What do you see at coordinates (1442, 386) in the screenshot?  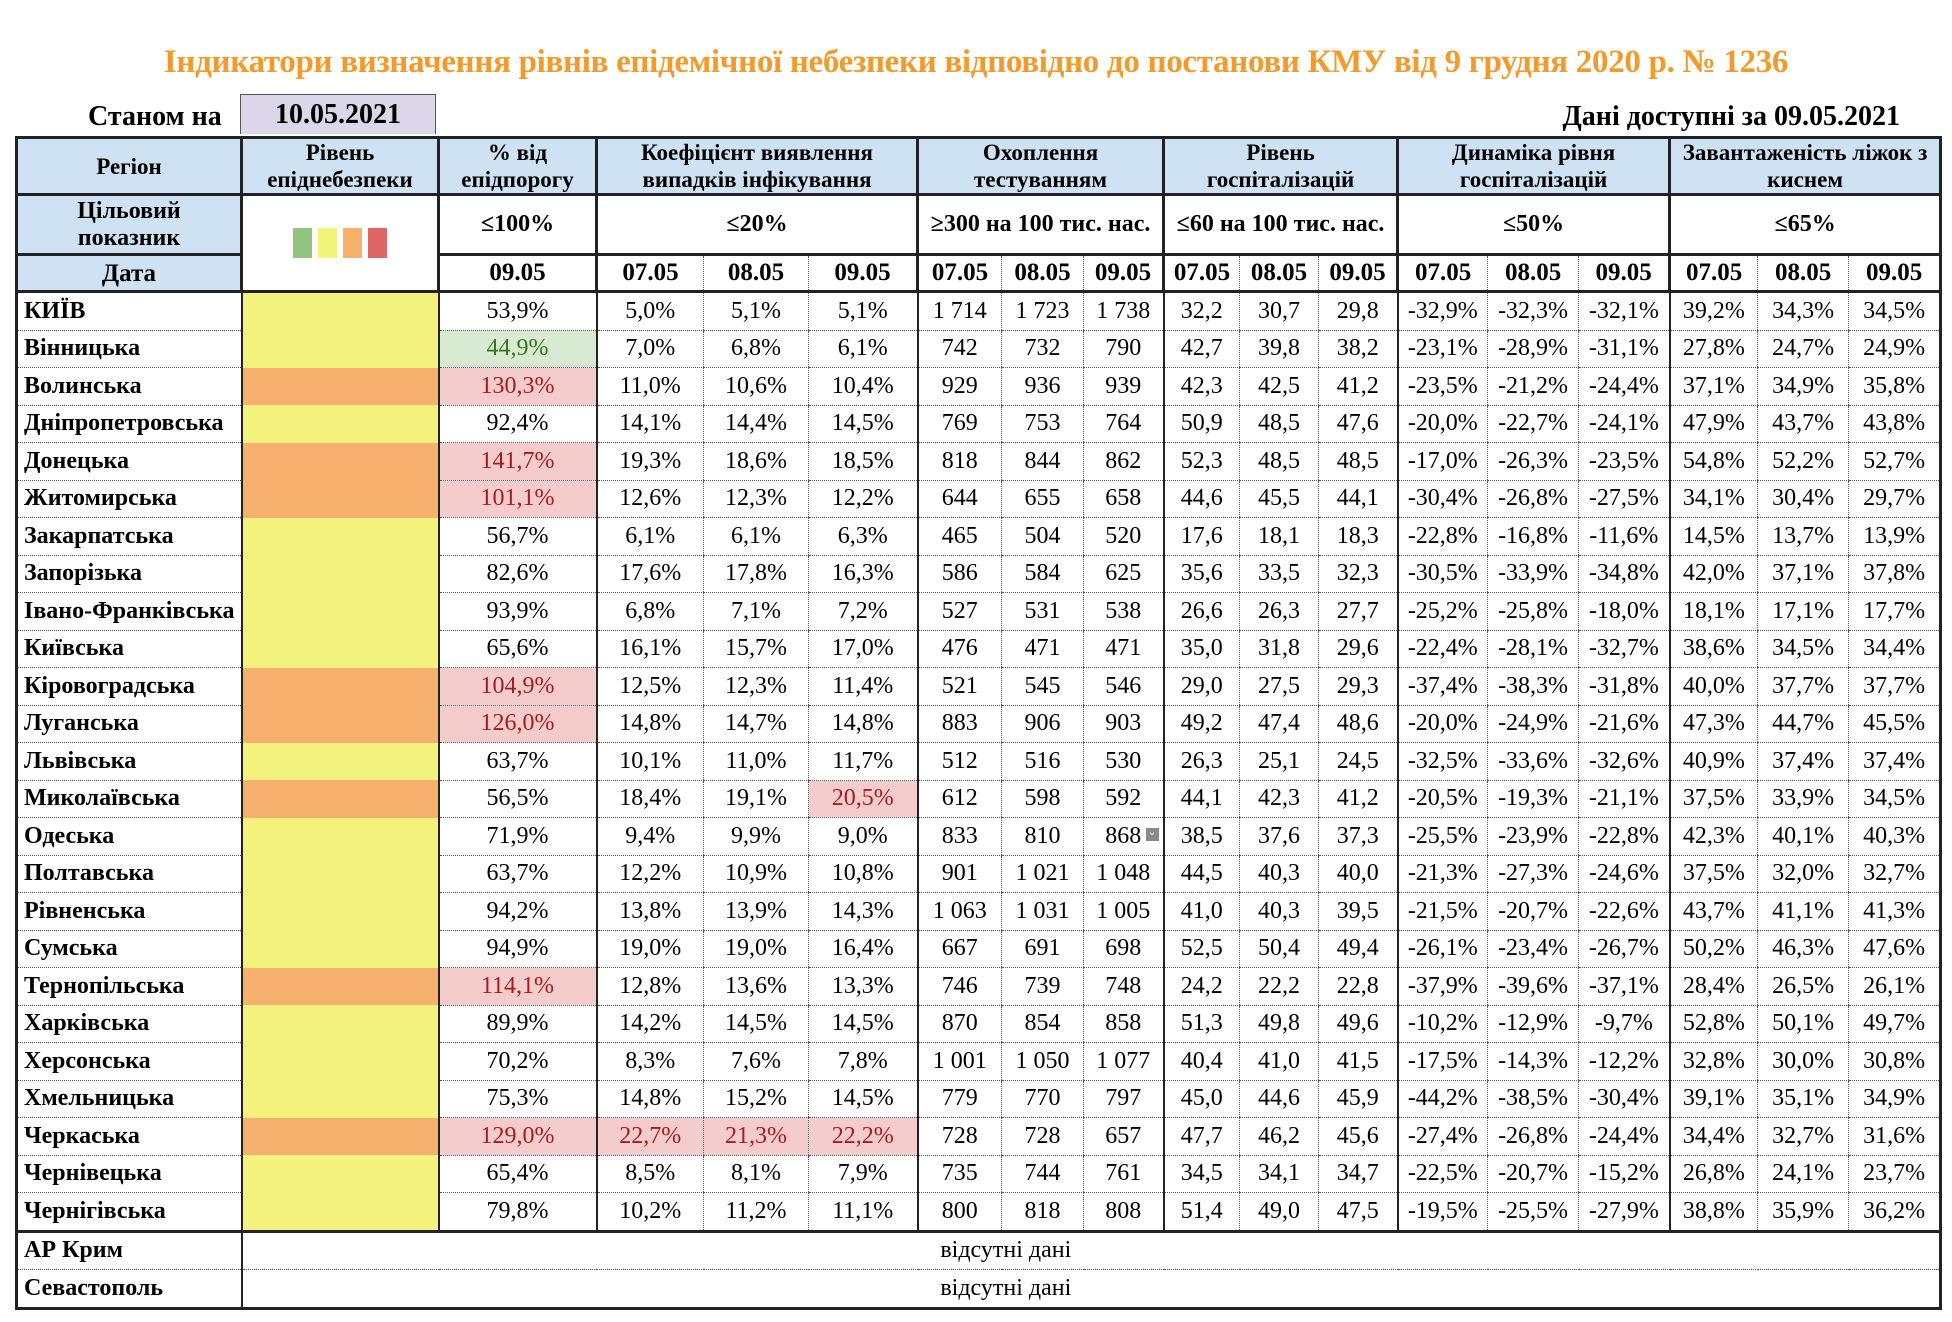 I see `hosp-dynamics-cell: -23,5%` at bounding box center [1442, 386].